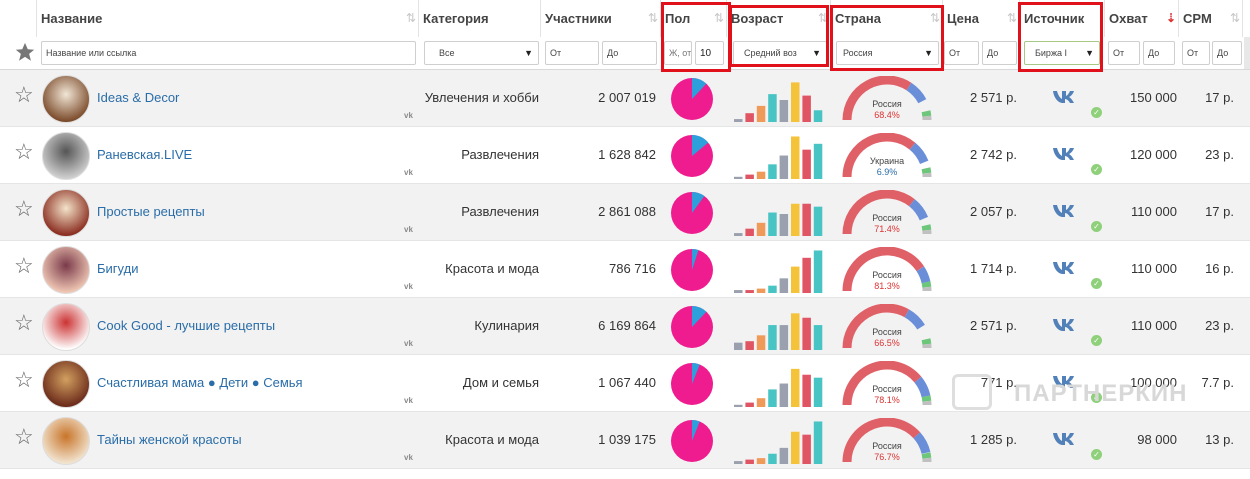 Image resolution: width=1250 pixels, height=479 pixels. I want to click on header-cpm-label: CPM, so click(1197, 18).